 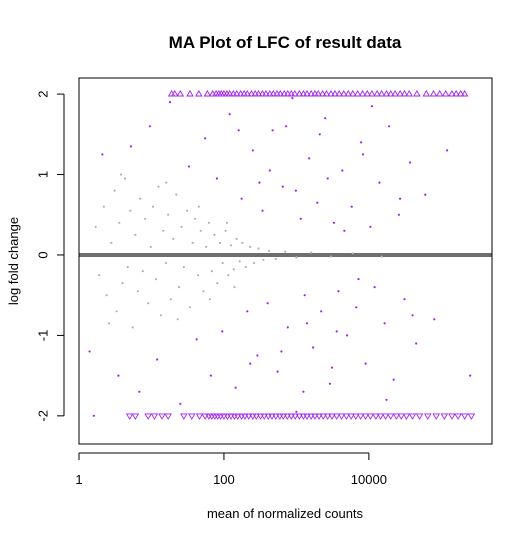 What do you see at coordinates (224, 479) in the screenshot?
I see `x-tick-label: 100` at bounding box center [224, 479].